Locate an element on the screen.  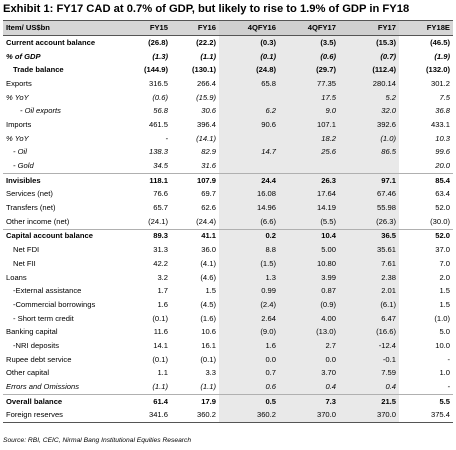
row-label: % of GDP is located at coordinates (23, 56).